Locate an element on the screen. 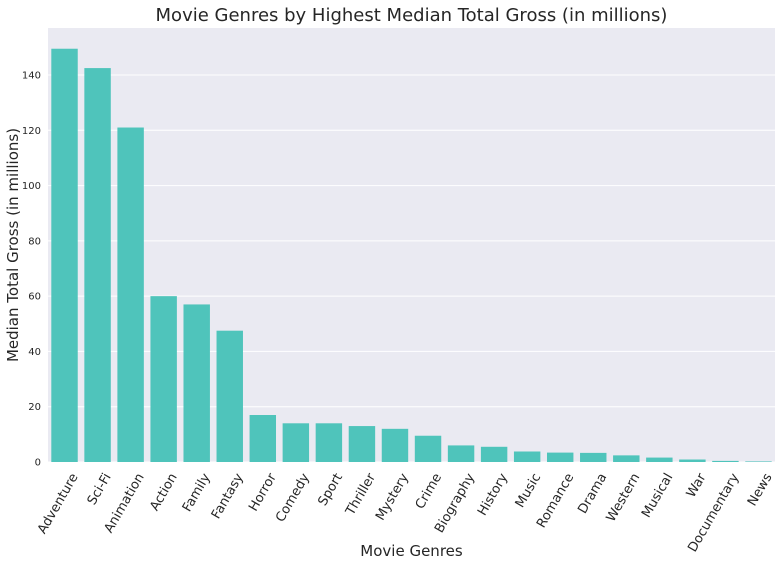 Image resolution: width=781 pixels, height=567 pixels. bar-history is located at coordinates (494, 454).